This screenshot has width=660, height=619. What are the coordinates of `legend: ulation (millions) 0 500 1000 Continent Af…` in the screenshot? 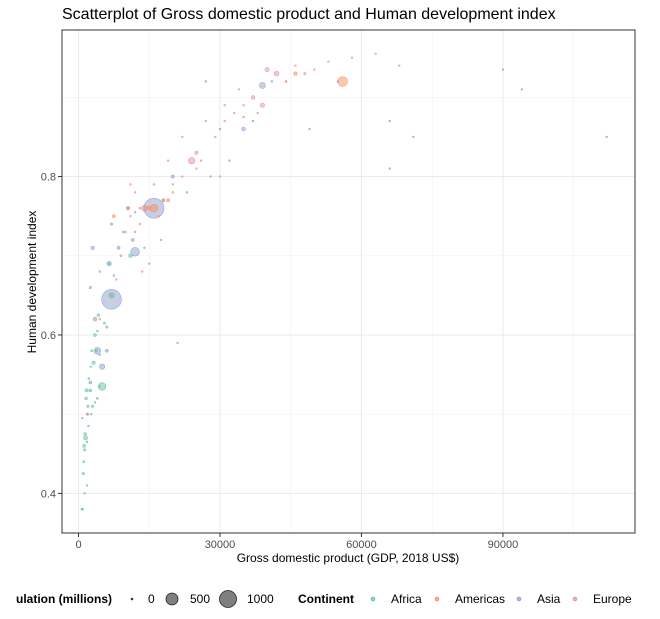 It's located at (324, 599).